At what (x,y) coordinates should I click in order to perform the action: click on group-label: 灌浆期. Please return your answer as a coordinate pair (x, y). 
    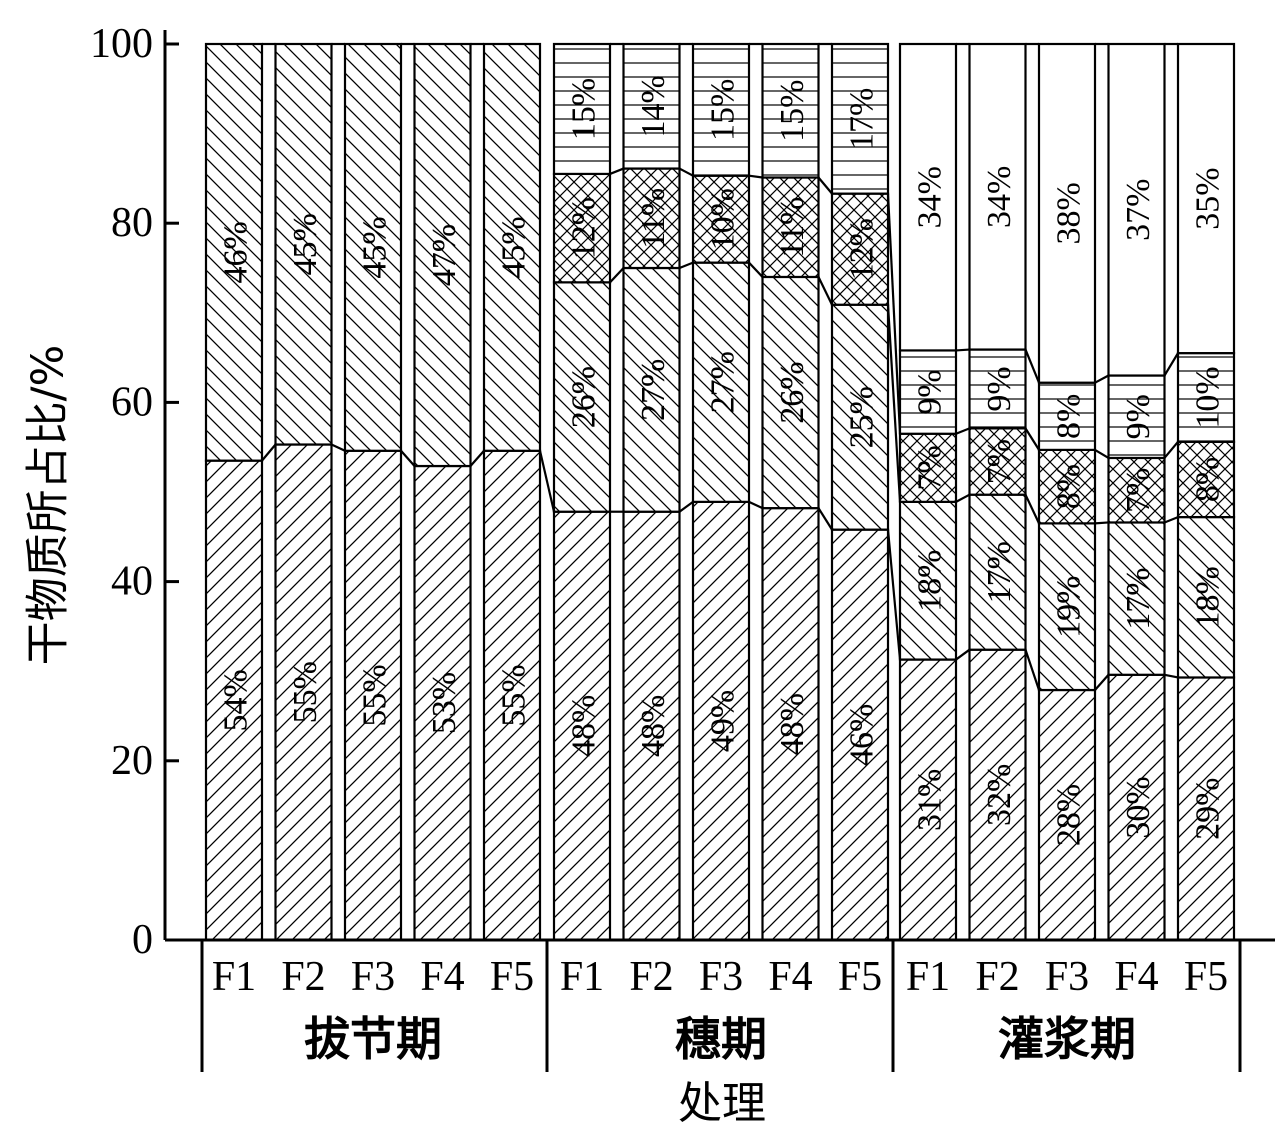
    Looking at the image, I should click on (1067, 1039).